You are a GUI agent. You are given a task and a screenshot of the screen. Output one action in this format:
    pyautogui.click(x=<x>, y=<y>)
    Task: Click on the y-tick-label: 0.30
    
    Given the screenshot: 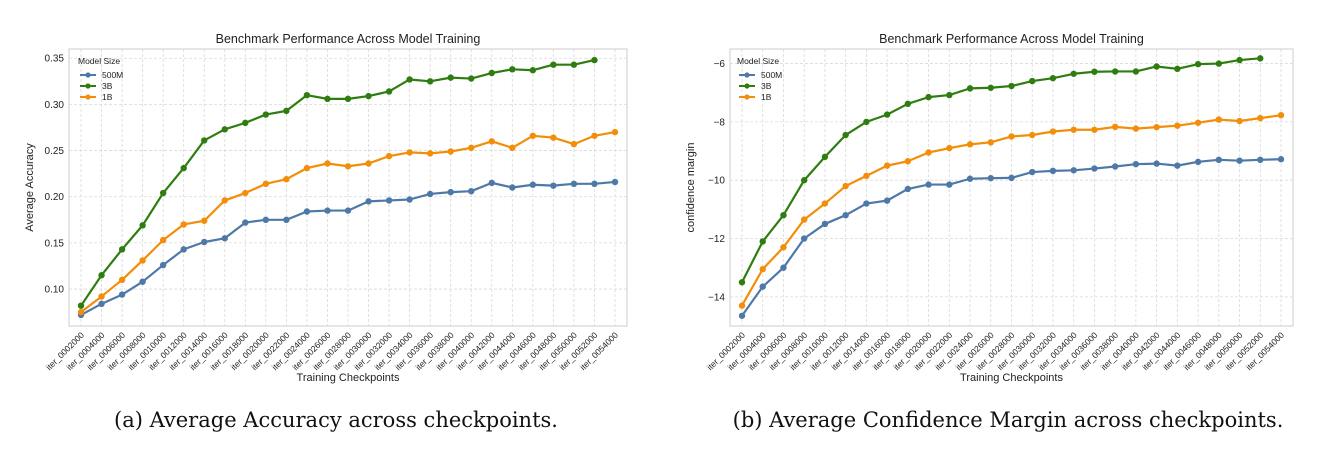 What is the action you would take?
    pyautogui.click(x=55, y=105)
    